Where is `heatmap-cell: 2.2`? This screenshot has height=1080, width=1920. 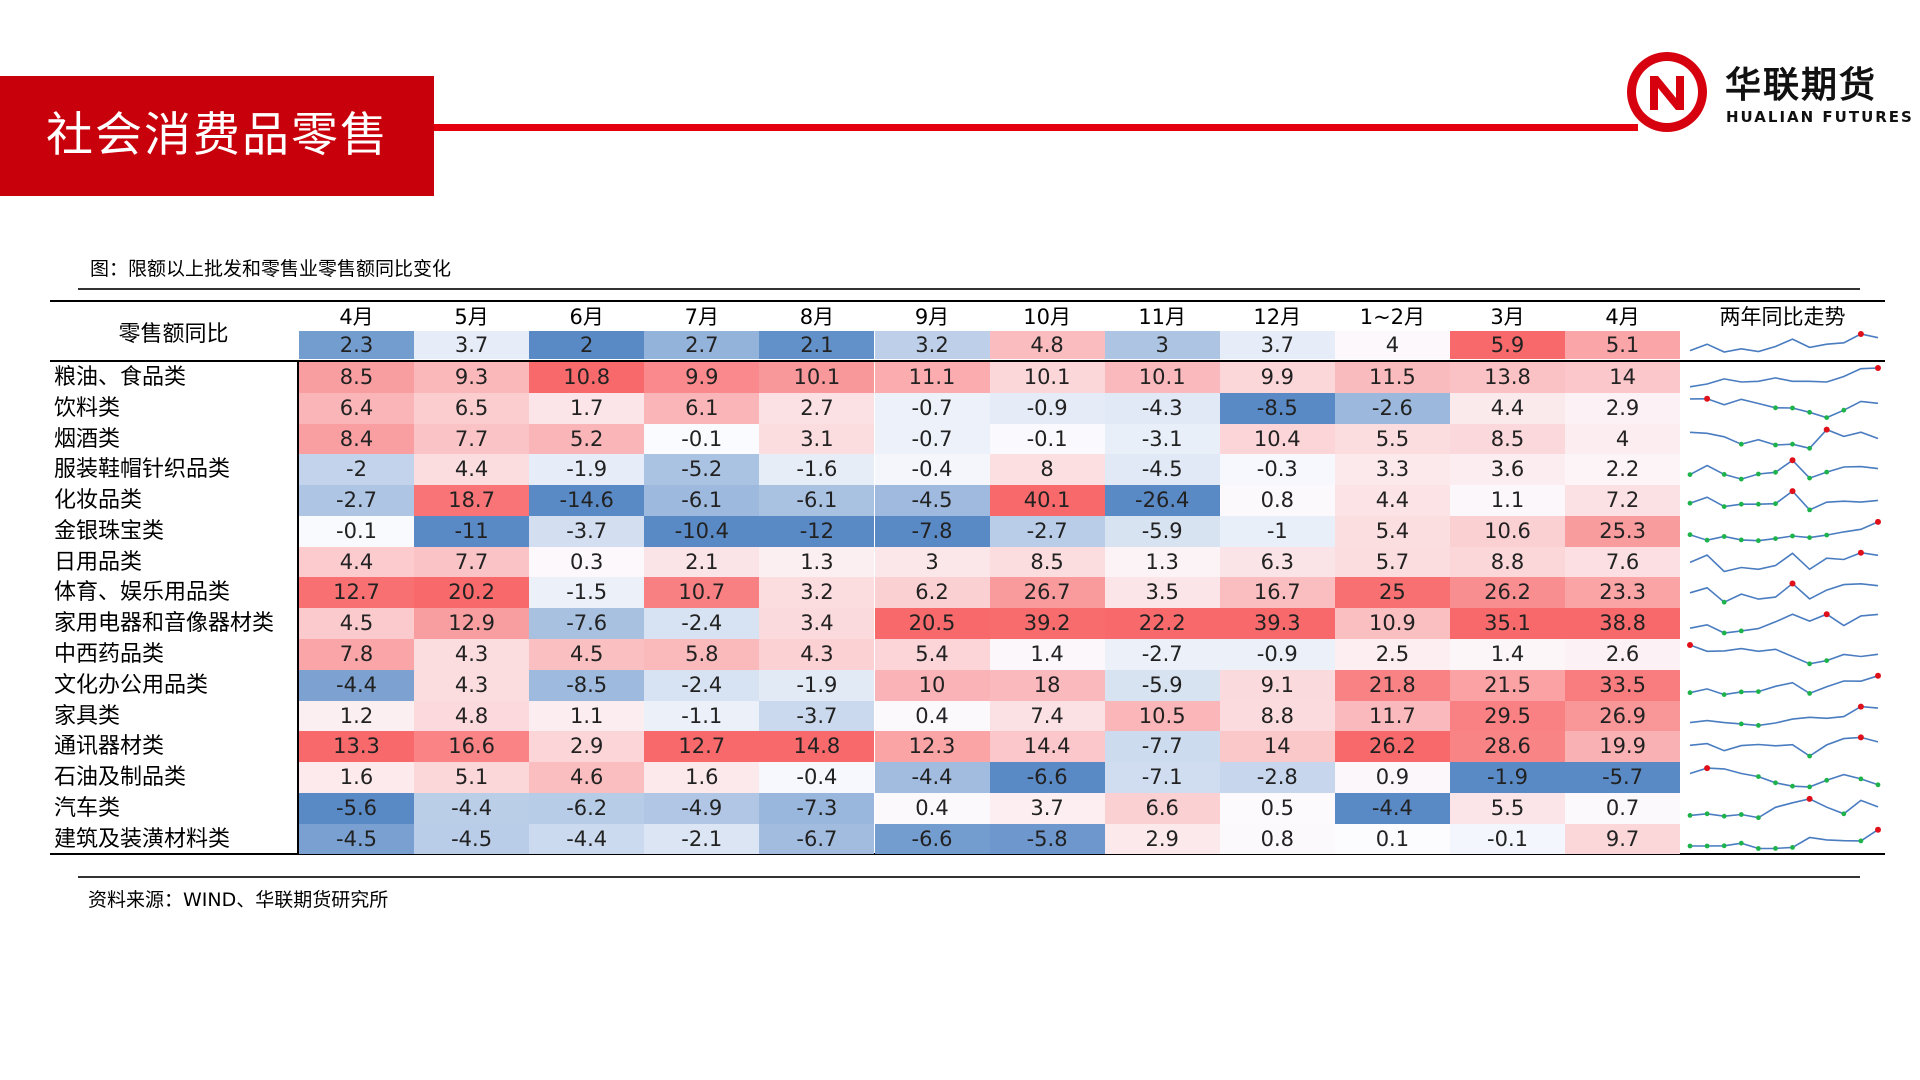 heatmap-cell: 2.2 is located at coordinates (1623, 470).